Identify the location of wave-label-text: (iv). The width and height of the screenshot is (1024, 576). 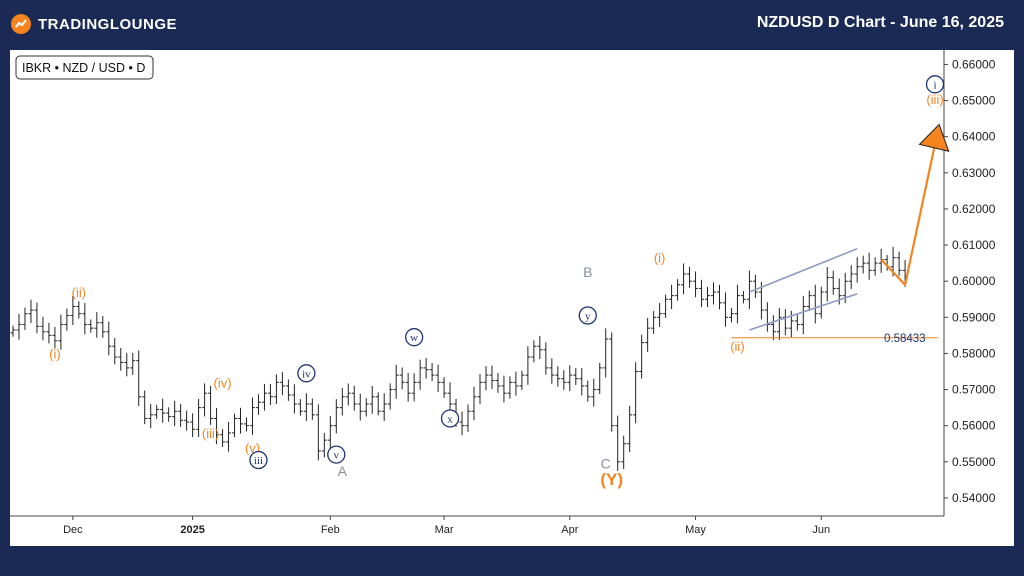
(223, 382).